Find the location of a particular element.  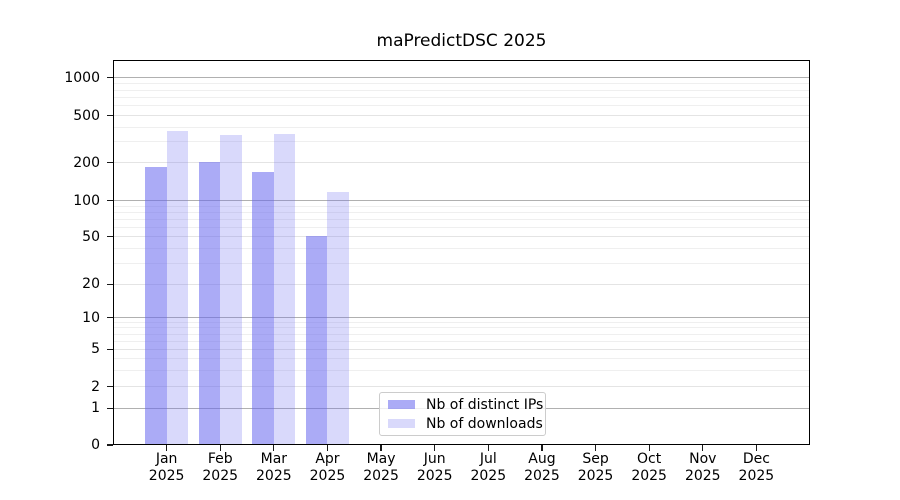

x-tick-label: May 2025 is located at coordinates (381, 467).